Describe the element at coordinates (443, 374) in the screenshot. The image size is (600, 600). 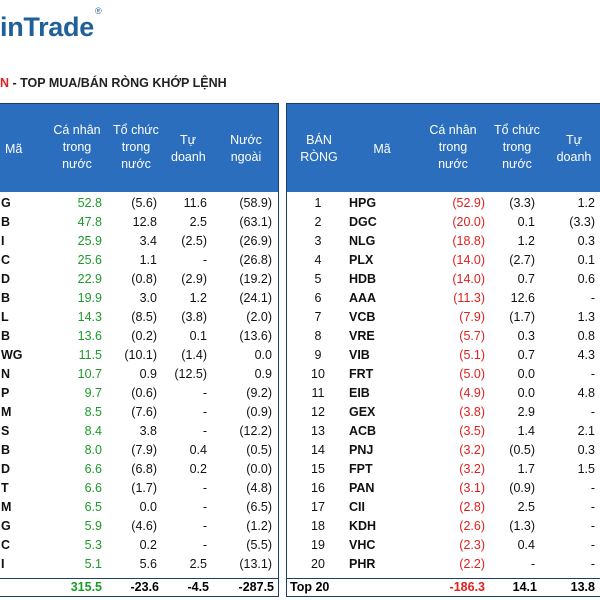
I see `table-row: 10 FRT (5.0) 0.0 -` at that location.